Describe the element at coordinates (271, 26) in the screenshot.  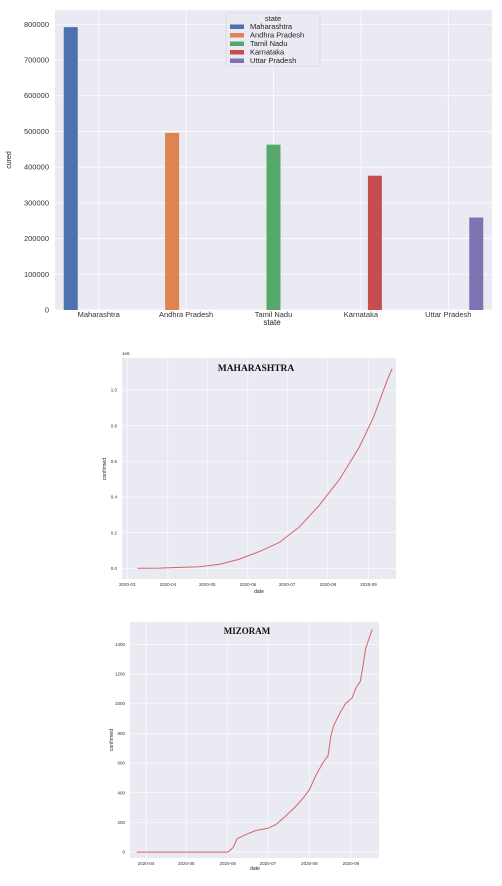
I see `legend-label: Maharashtra` at that location.